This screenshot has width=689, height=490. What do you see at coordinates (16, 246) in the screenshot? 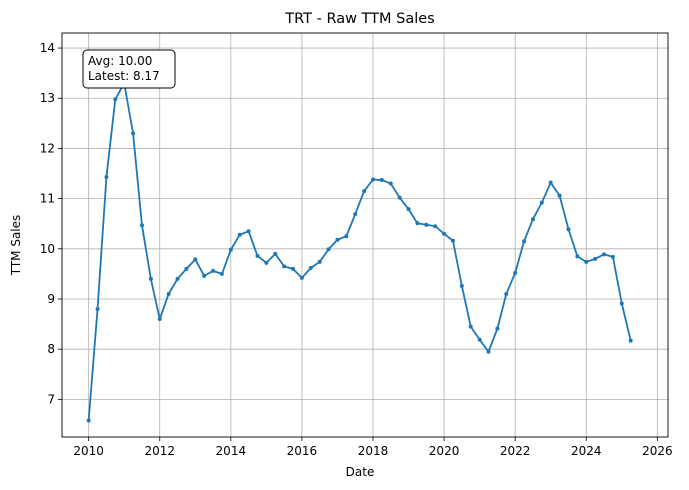
I see `y-axis-label: TTM Sales` at bounding box center [16, 246].